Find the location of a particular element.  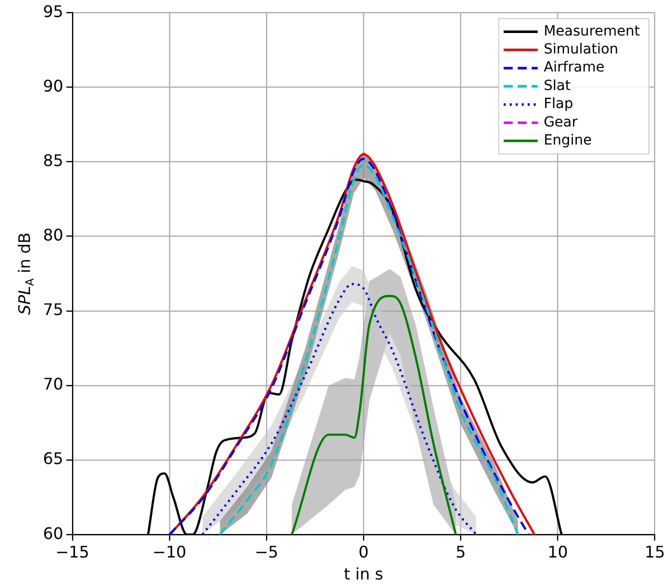

y-axis-title: SPLA in dB is located at coordinates (26, 273).